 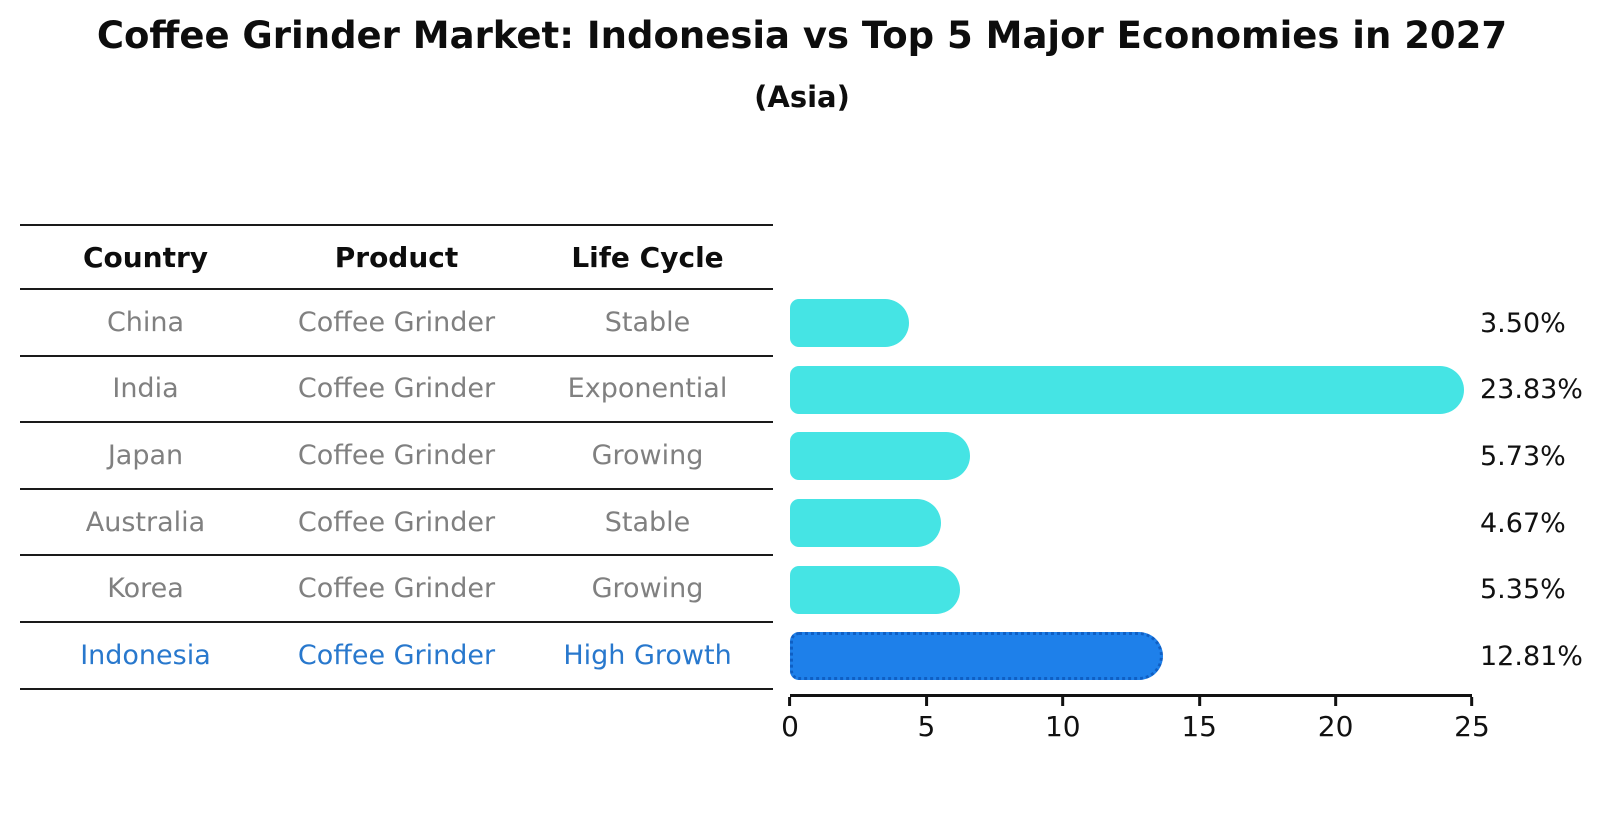 I want to click on cell-life-cycle: Exponential, so click(x=647, y=389).